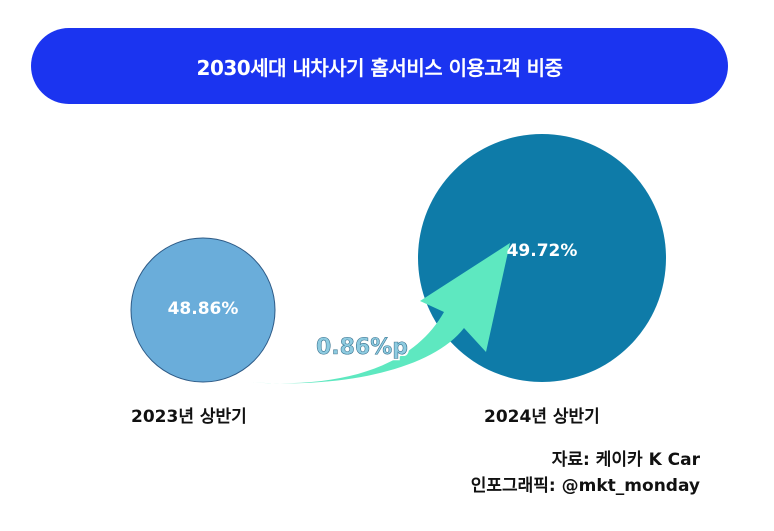  Describe the element at coordinates (585, 473) in the screenshot. I see `source-block: 자료: 케이카 K Car 인포그래픽: @mkt_monday` at that location.